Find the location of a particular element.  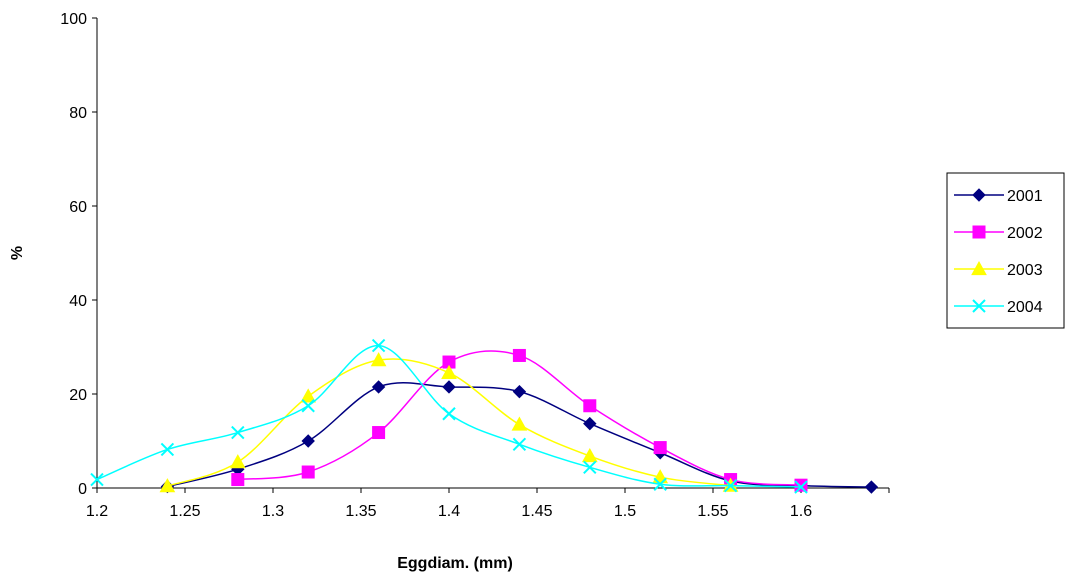

legend-box is located at coordinates (1005, 250).